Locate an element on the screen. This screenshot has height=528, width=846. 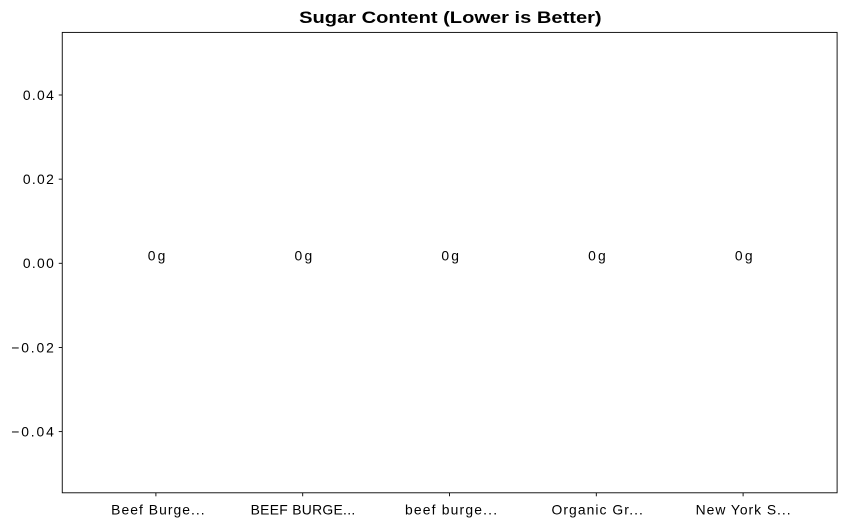
svg-text: −0.02 is located at coordinates (32, 347).